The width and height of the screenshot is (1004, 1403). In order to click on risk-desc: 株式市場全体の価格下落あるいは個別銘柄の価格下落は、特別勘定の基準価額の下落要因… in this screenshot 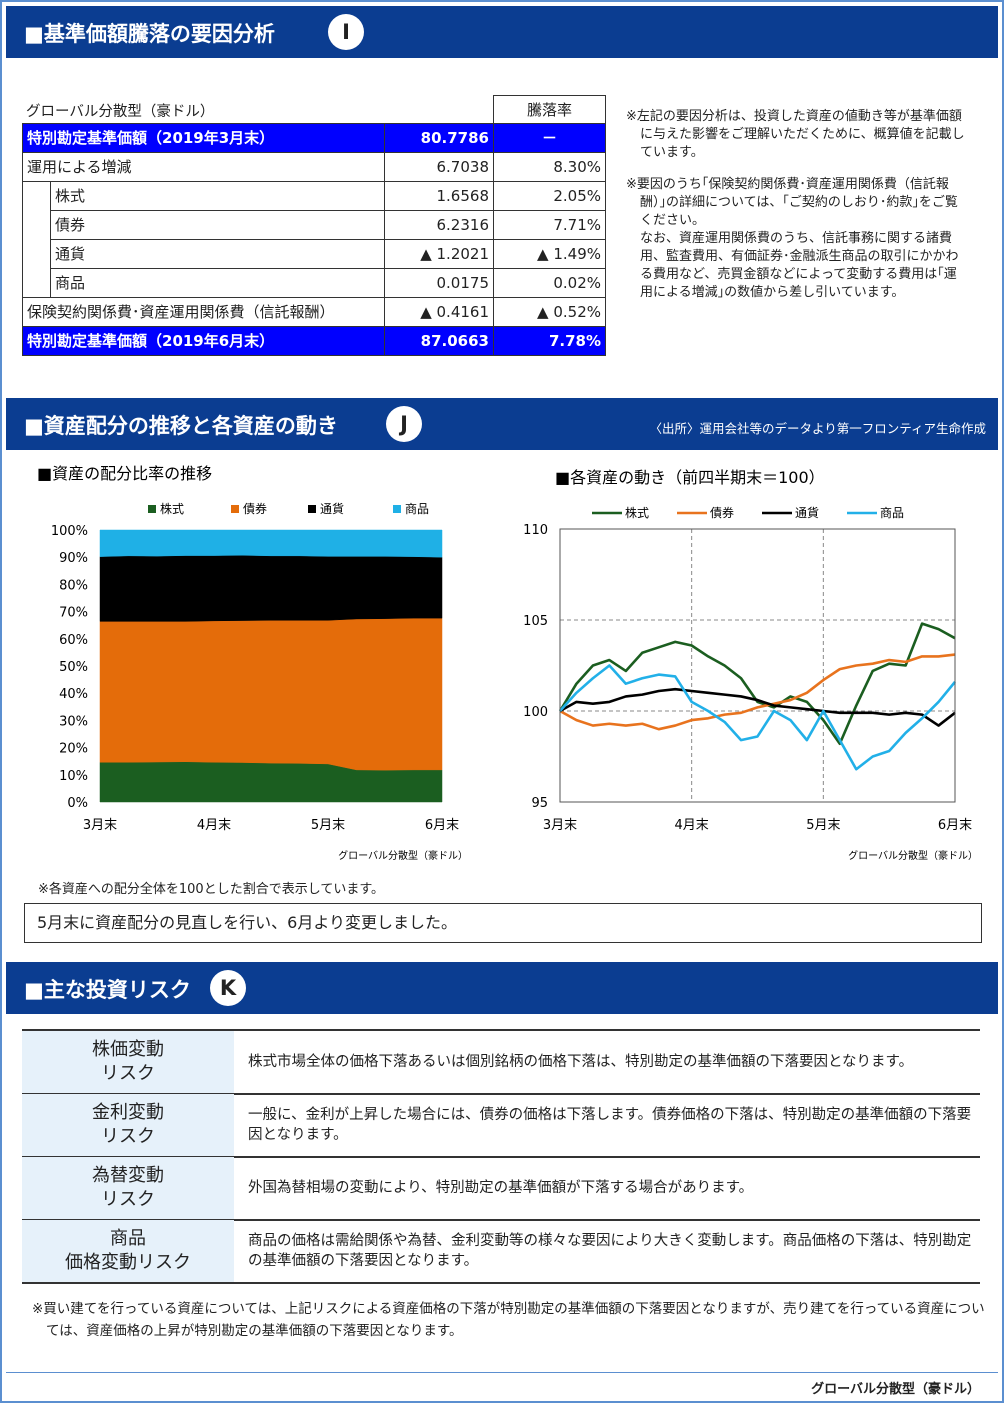, I will do `click(581, 1062)`.